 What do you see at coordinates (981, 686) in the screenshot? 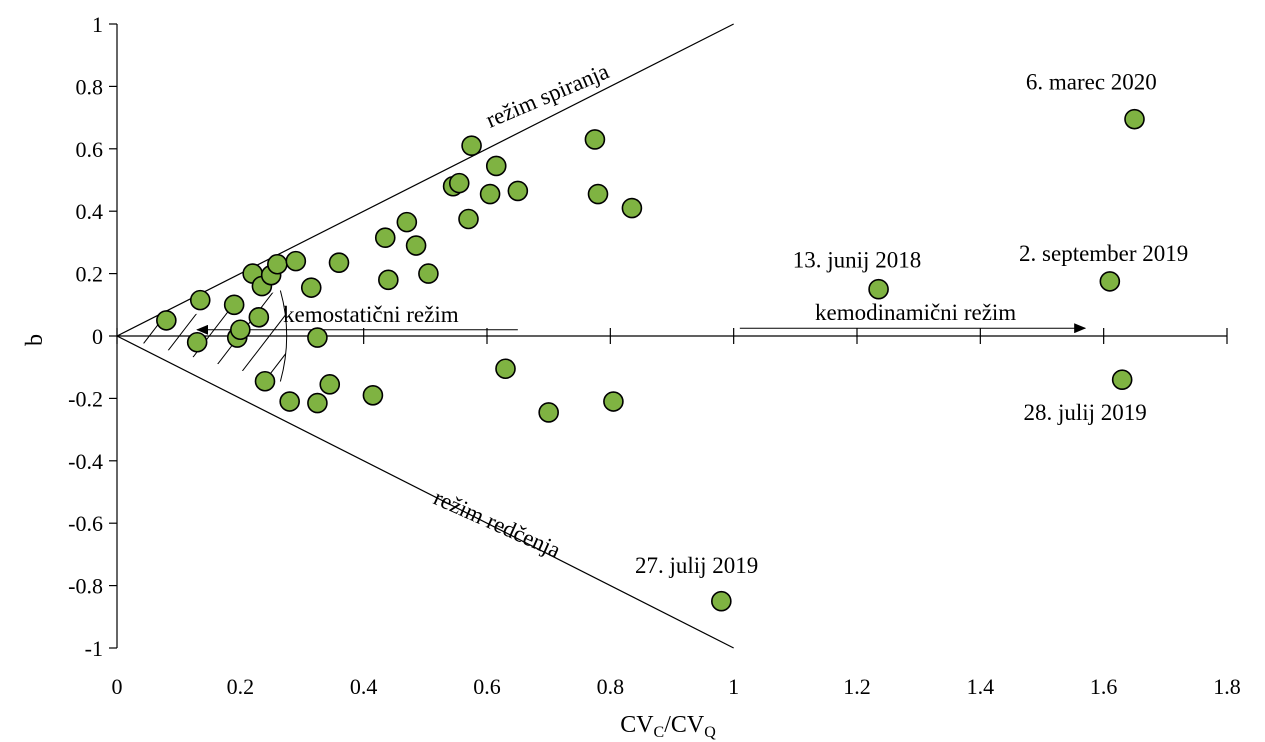
I see `x-tick-label: 1.4` at bounding box center [981, 686].